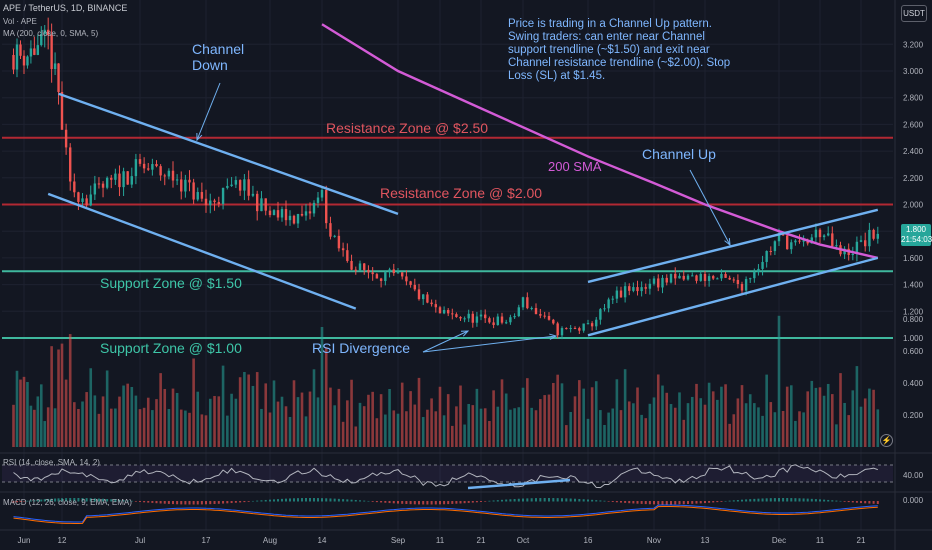 The image size is (932, 550). What do you see at coordinates (913, 98) in the screenshot?
I see `price-tick-label: 2.800` at bounding box center [913, 98].